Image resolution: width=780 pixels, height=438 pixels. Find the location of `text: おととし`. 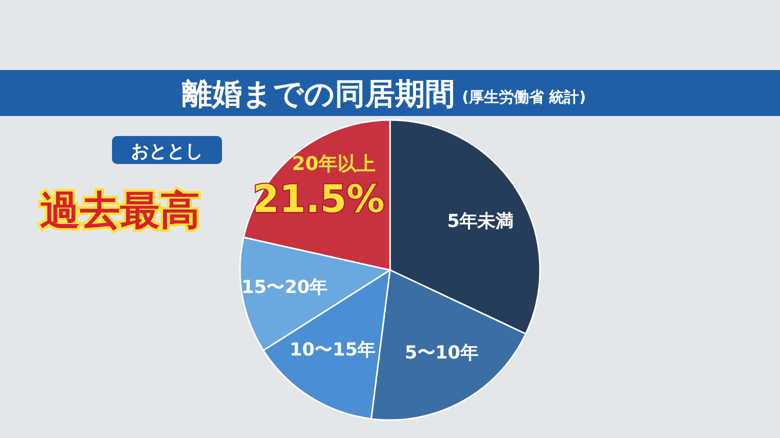

text: おととし is located at coordinates (167, 151).